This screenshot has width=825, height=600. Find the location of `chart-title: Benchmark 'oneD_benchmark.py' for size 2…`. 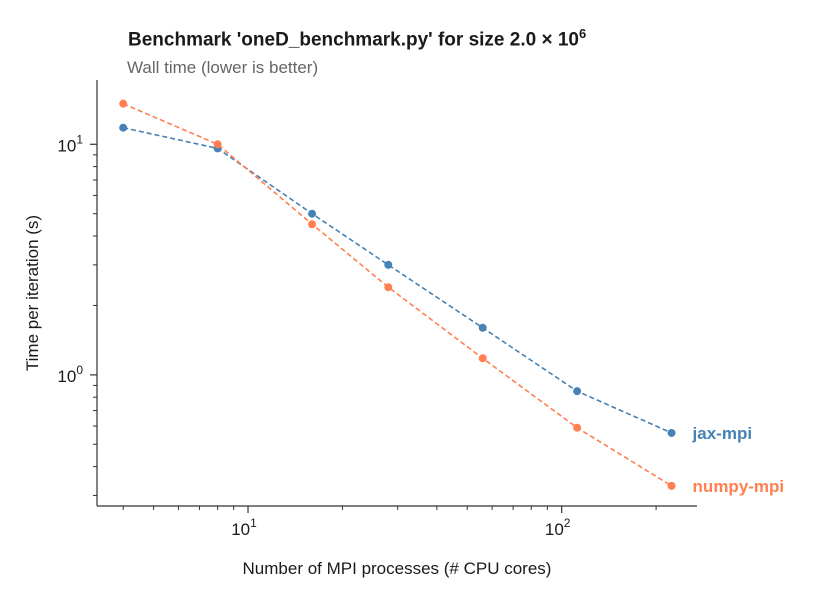

chart-title: Benchmark 'oneD_benchmark.py' for size 2… is located at coordinates (357, 38).